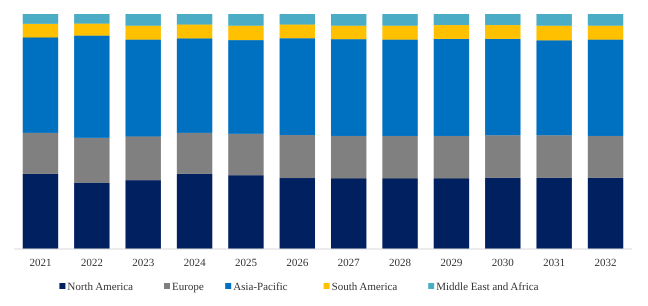 The height and width of the screenshot is (306, 648). I want to click on x-tick-label: 2023, so click(143, 263).